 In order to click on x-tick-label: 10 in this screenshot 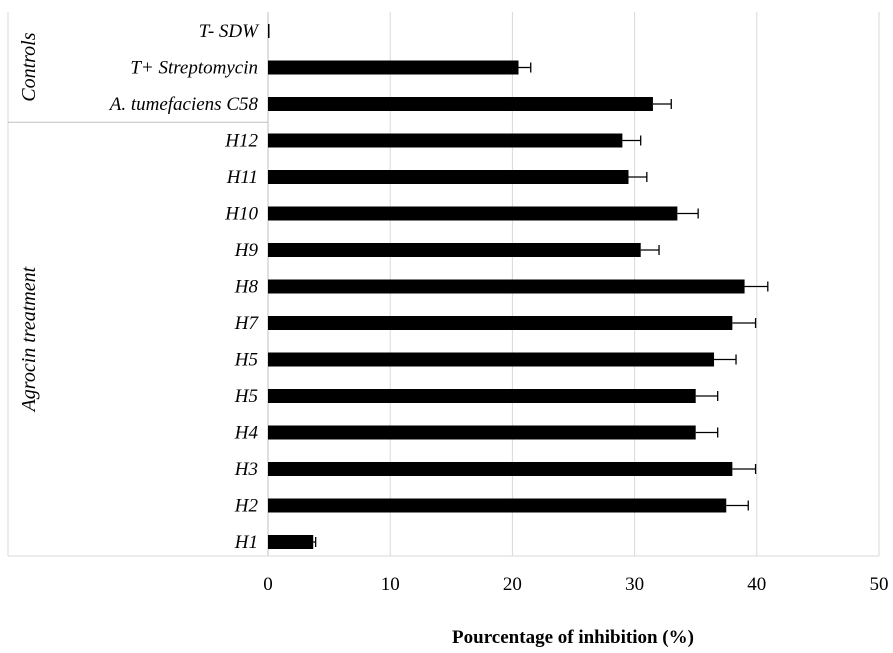, I will do `click(390, 584)`.